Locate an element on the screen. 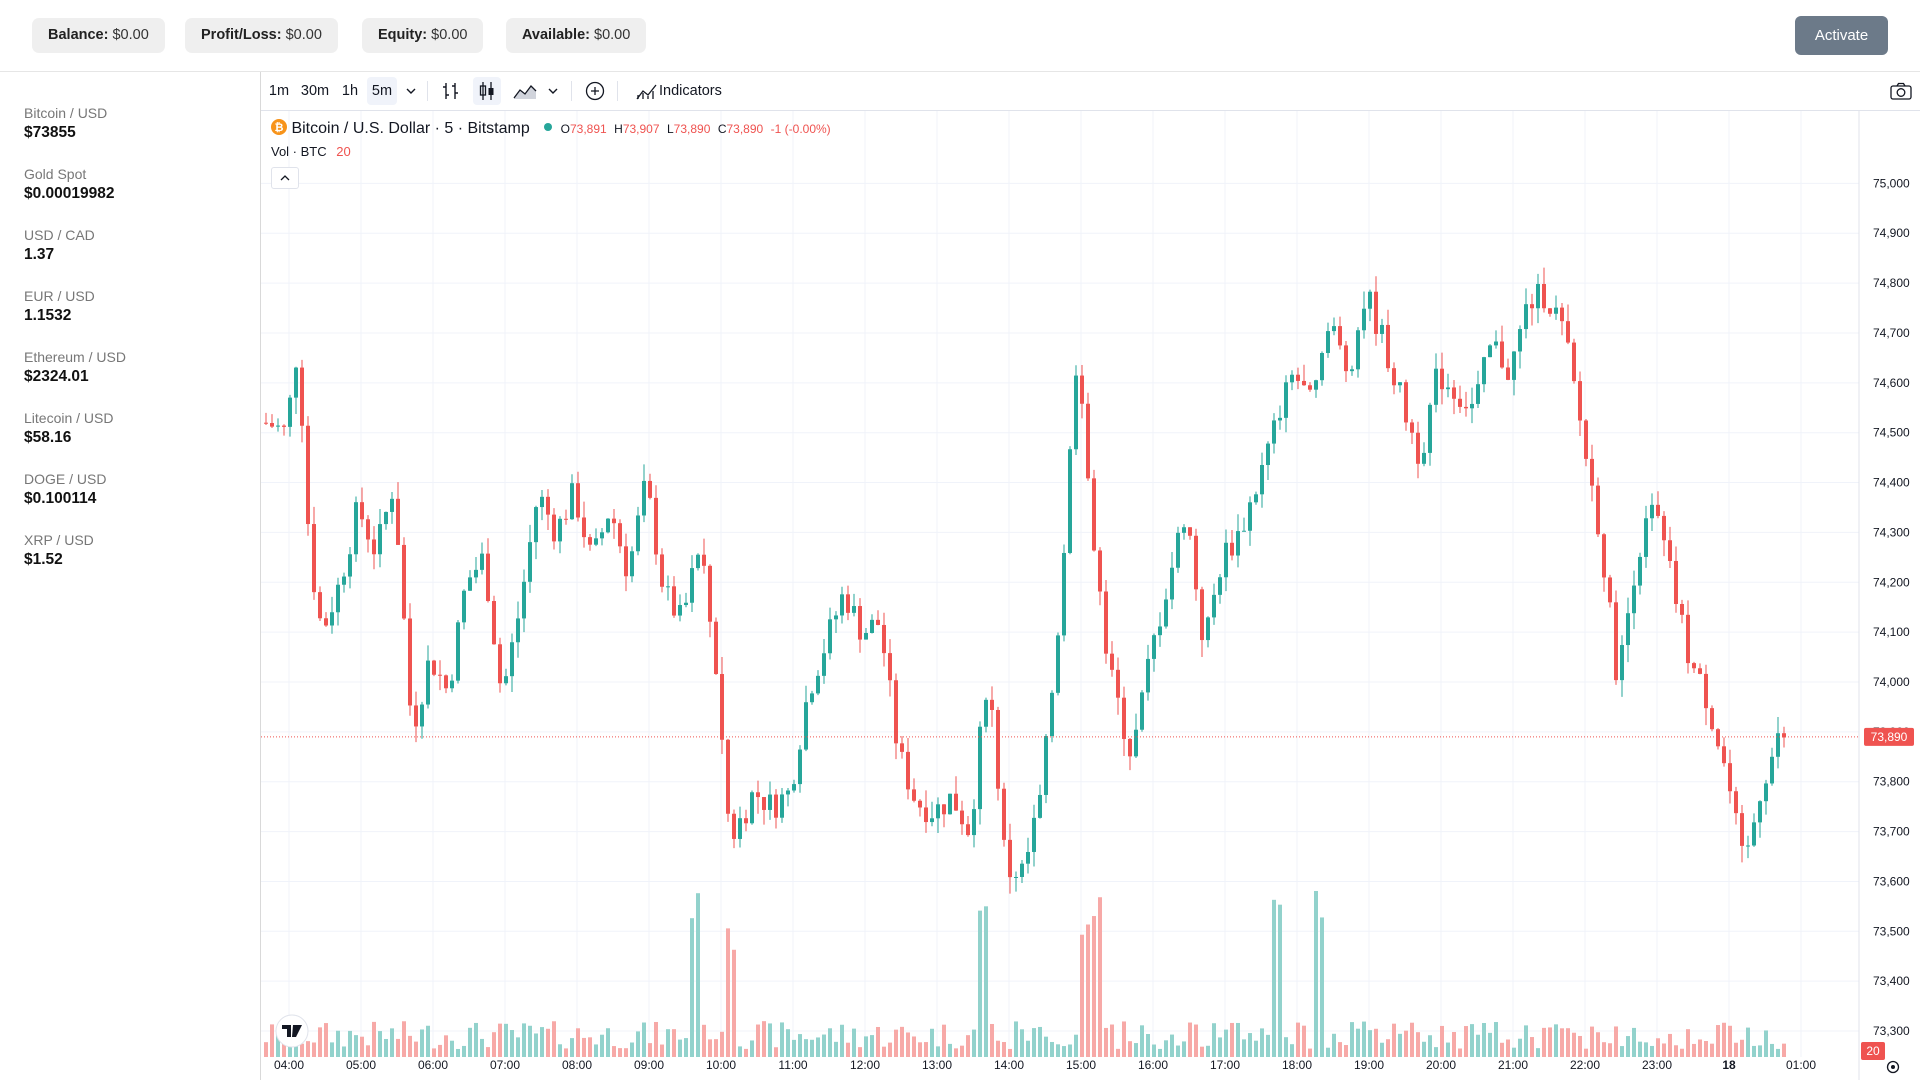 This screenshot has height=1080, width=1920. candle-style-icon is located at coordinates (487, 91).